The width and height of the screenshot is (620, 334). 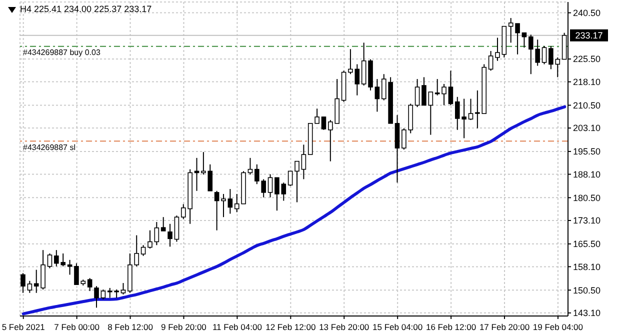 What do you see at coordinates (504, 327) in the screenshot?
I see `x-tick-label: 17 Feb 20:00` at bounding box center [504, 327].